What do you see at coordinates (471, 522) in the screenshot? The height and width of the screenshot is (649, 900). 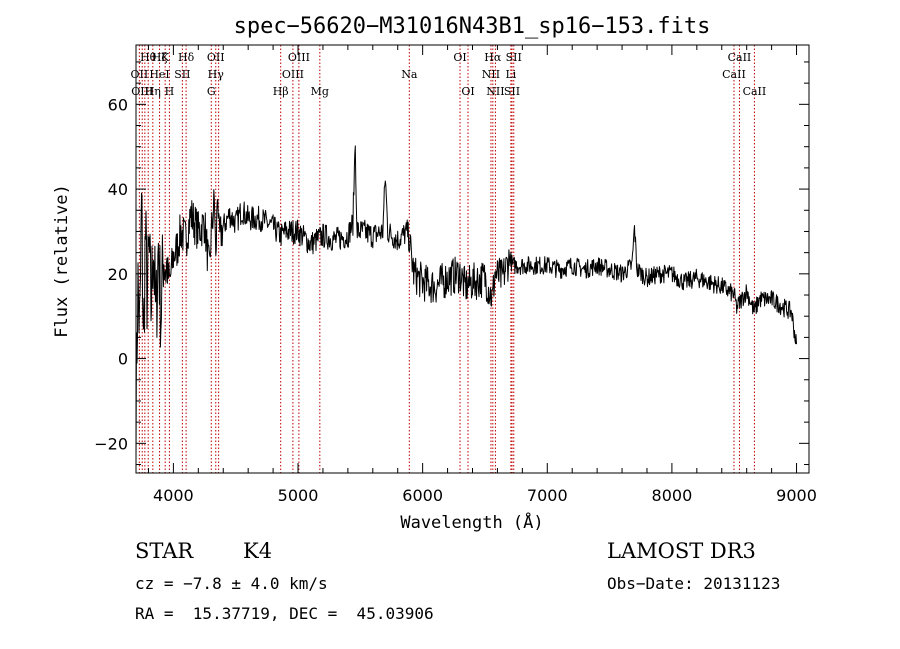 I see `x-axis-label: Wavelength (Å)` at bounding box center [471, 522].